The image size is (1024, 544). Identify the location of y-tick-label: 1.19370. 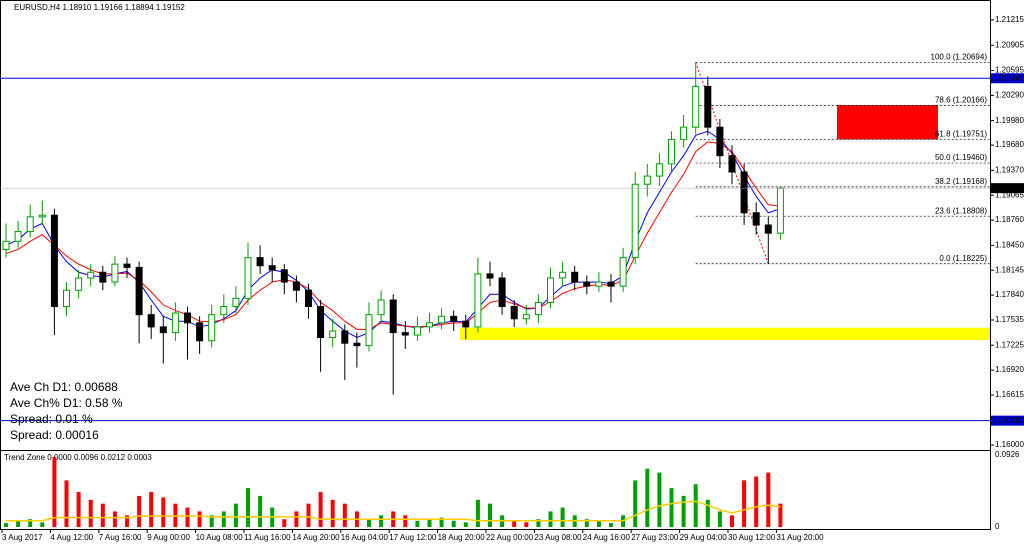
(1009, 169).